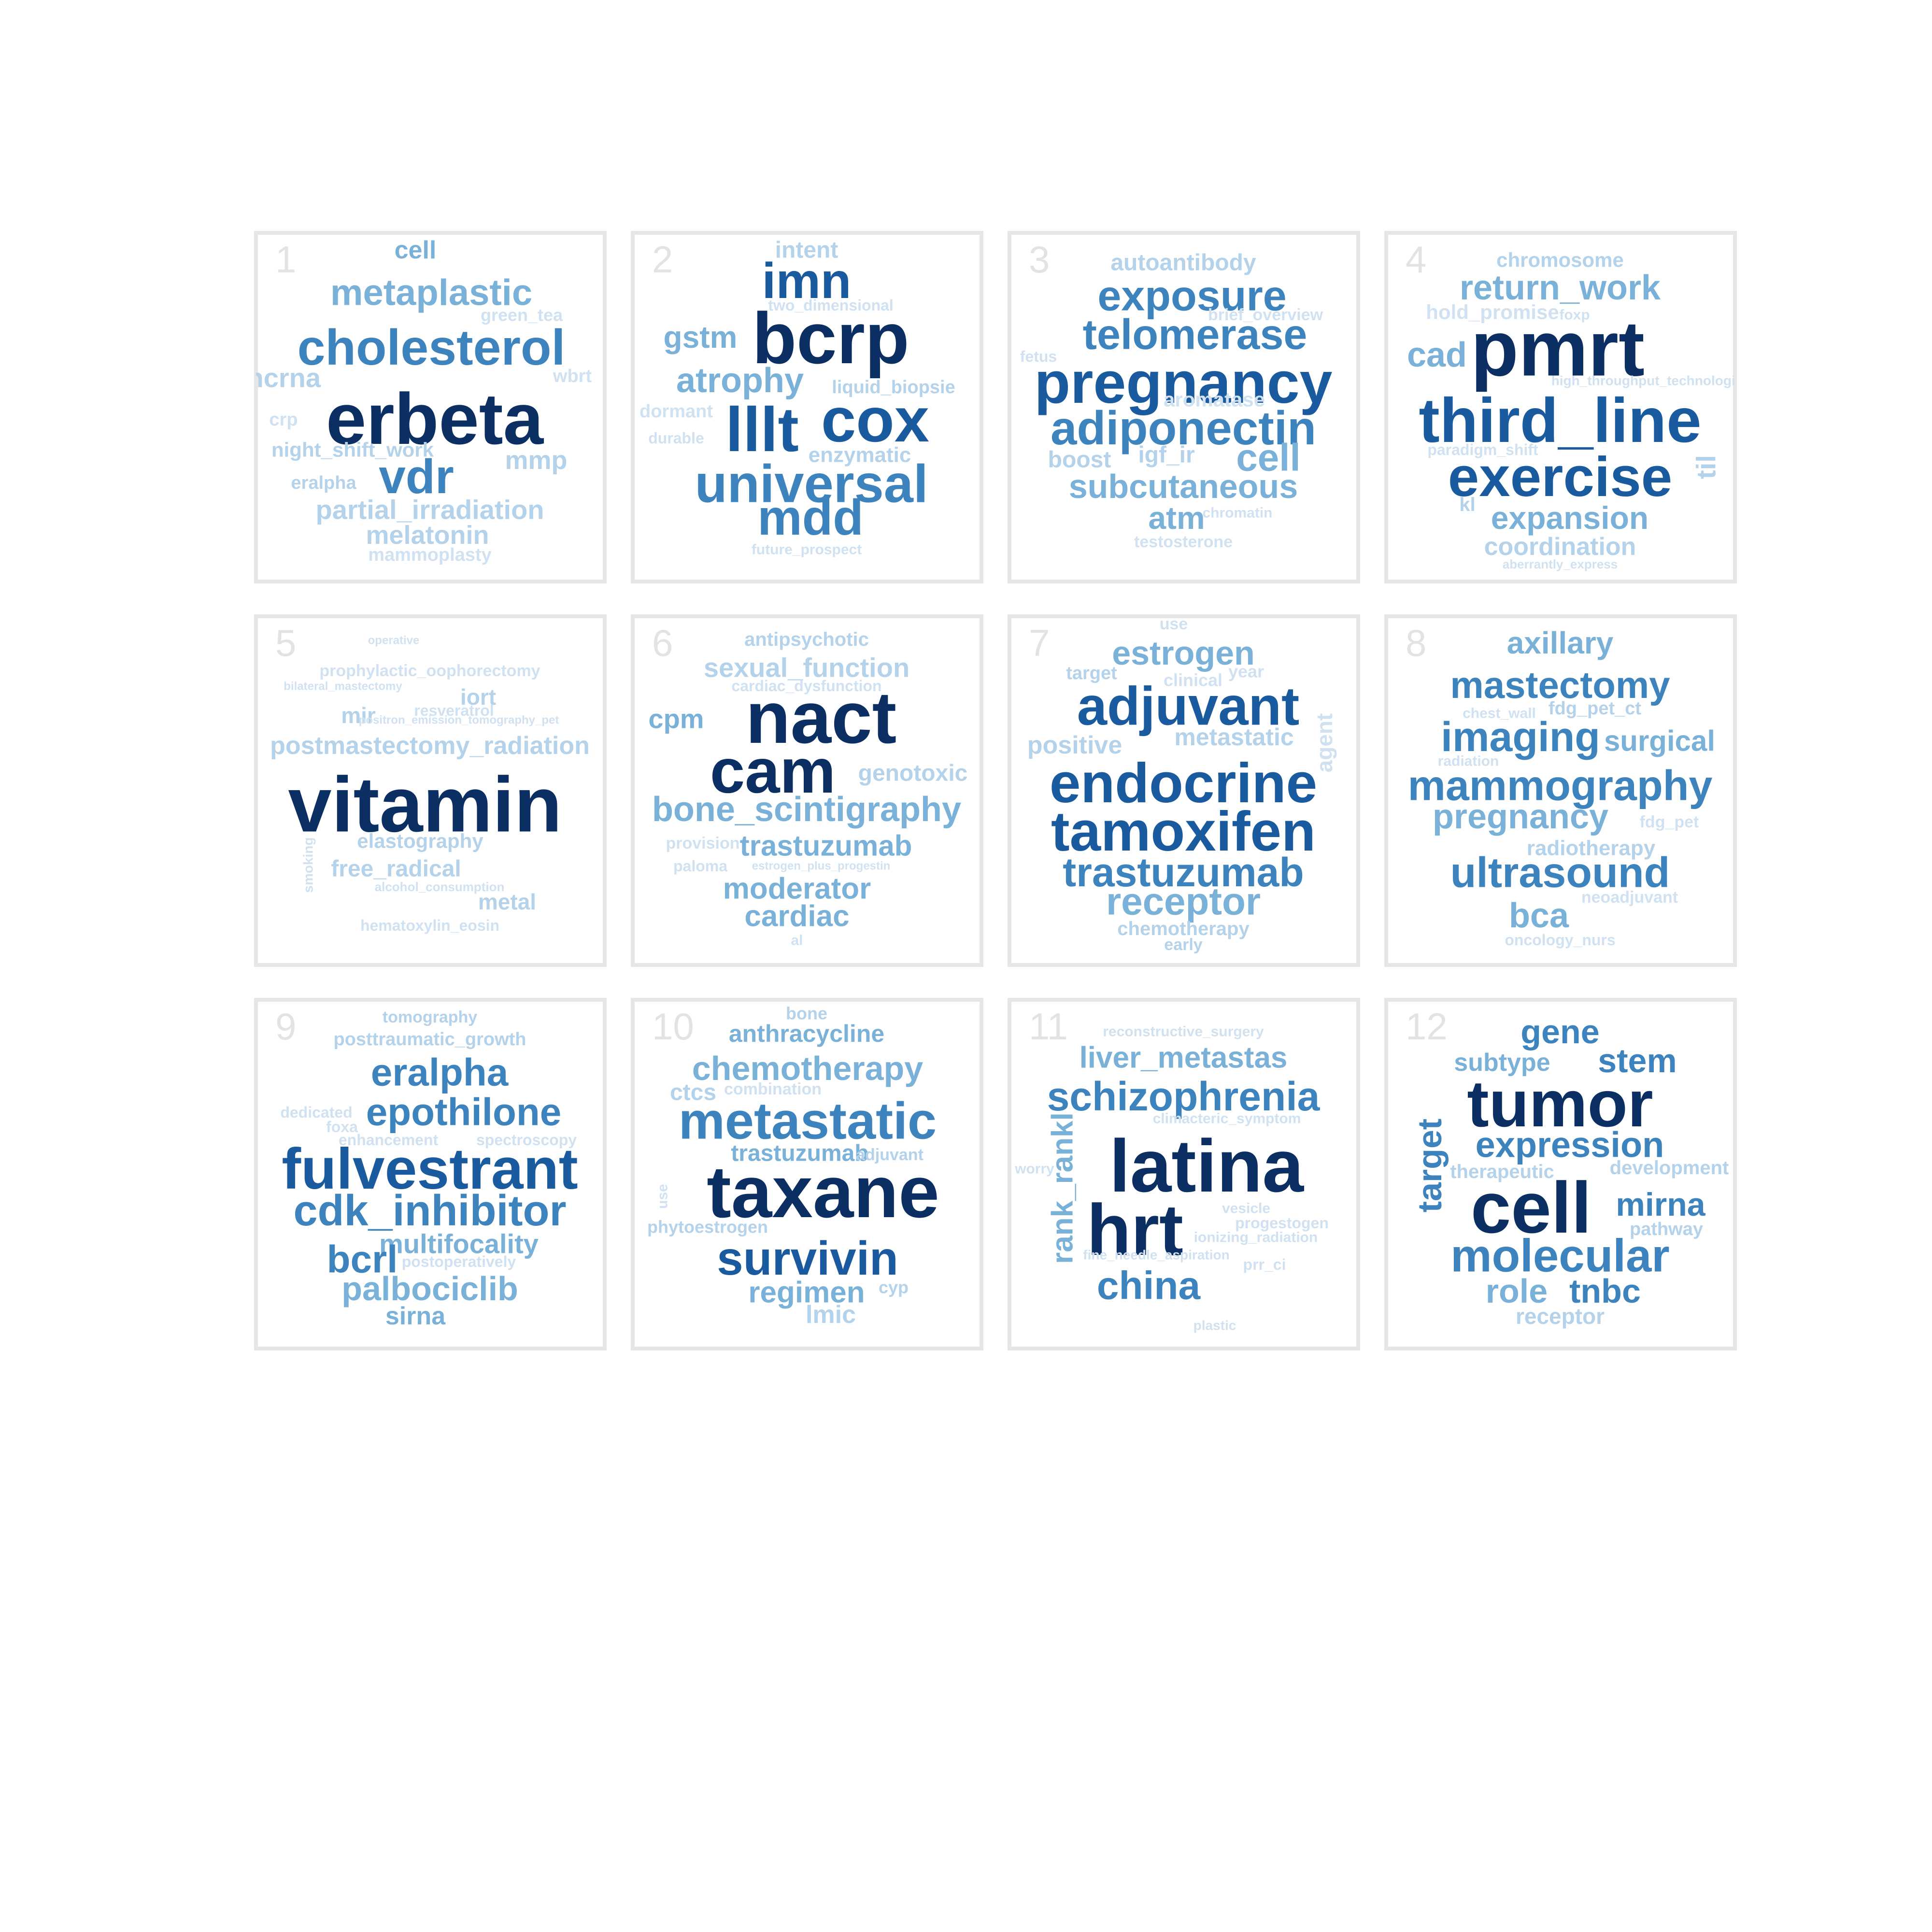 This screenshot has width=1932, height=1932. Describe the element at coordinates (1156, 1255) in the screenshot. I see `word: fine_needle_aspiration` at that location.